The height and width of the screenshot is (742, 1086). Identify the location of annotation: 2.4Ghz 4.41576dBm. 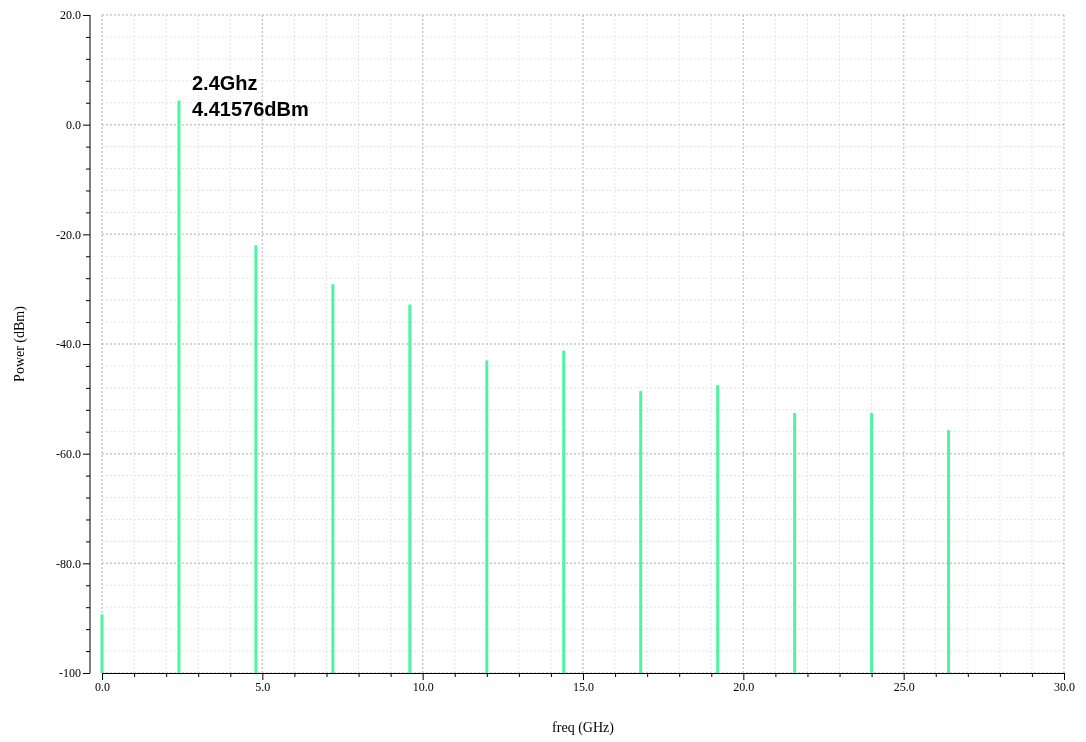
(250, 96).